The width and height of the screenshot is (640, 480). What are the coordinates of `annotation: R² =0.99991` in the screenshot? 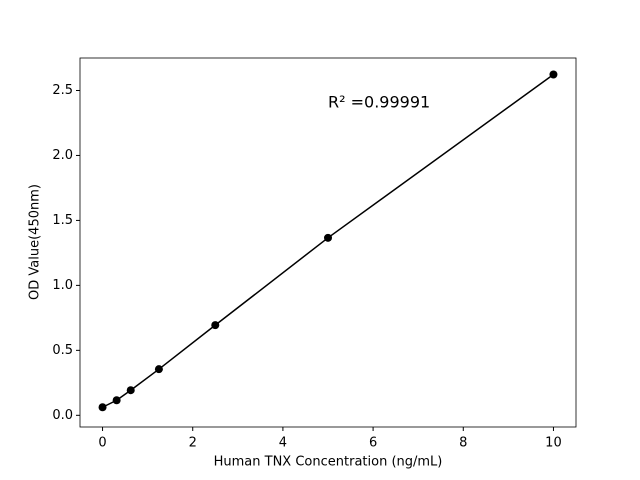 It's located at (379, 102).